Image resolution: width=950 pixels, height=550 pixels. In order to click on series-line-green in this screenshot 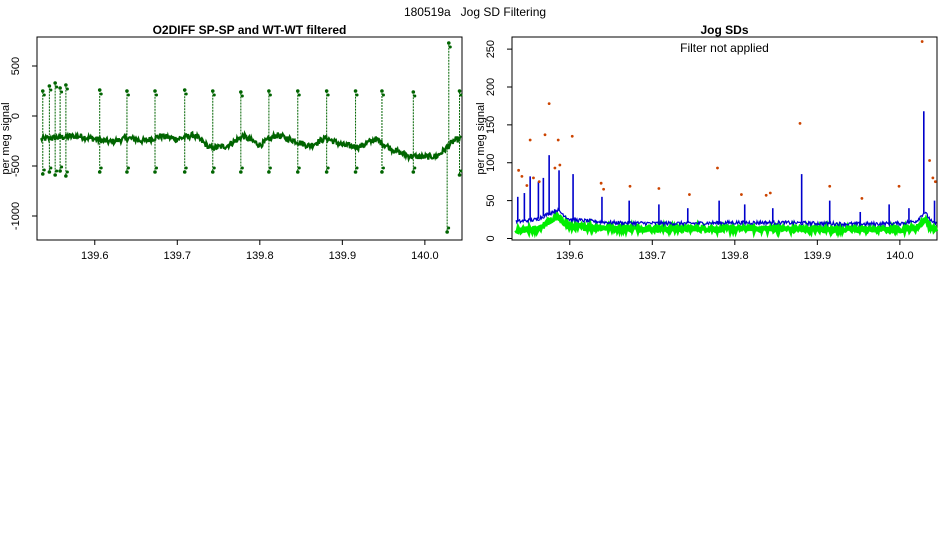, I will do `click(726, 224)`.